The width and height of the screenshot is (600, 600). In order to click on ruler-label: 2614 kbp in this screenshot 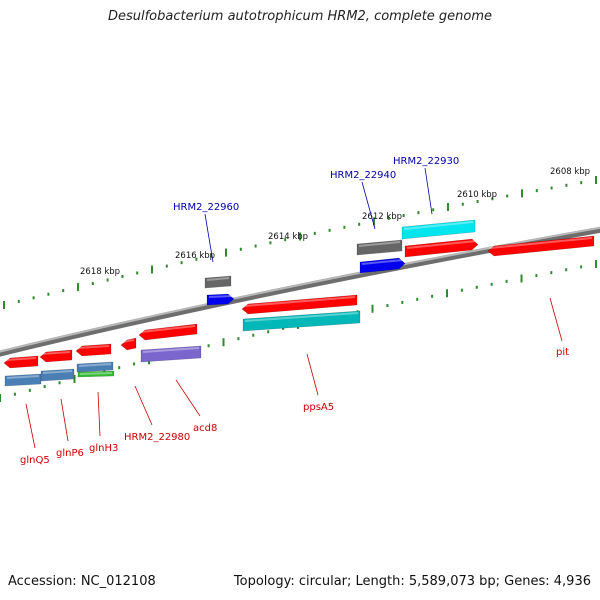, I will do `click(288, 237)`.